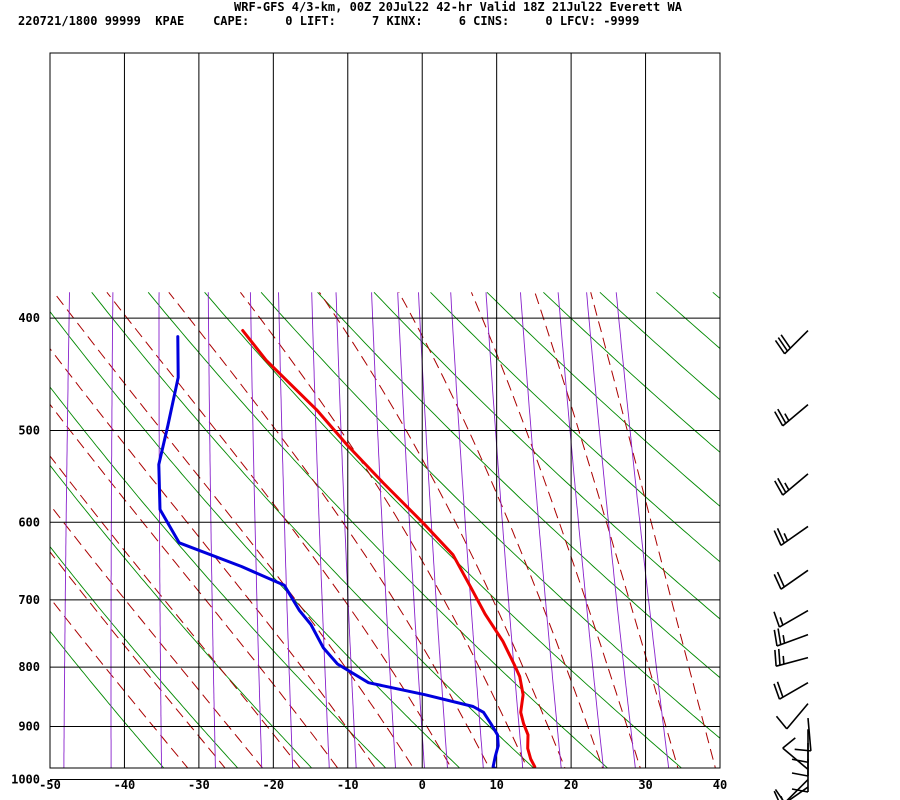 The image size is (900, 800). What do you see at coordinates (25, 548) in the screenshot?
I see `pressure-tick-labels: 400 500 600 700 800 900 1000` at bounding box center [25, 548].